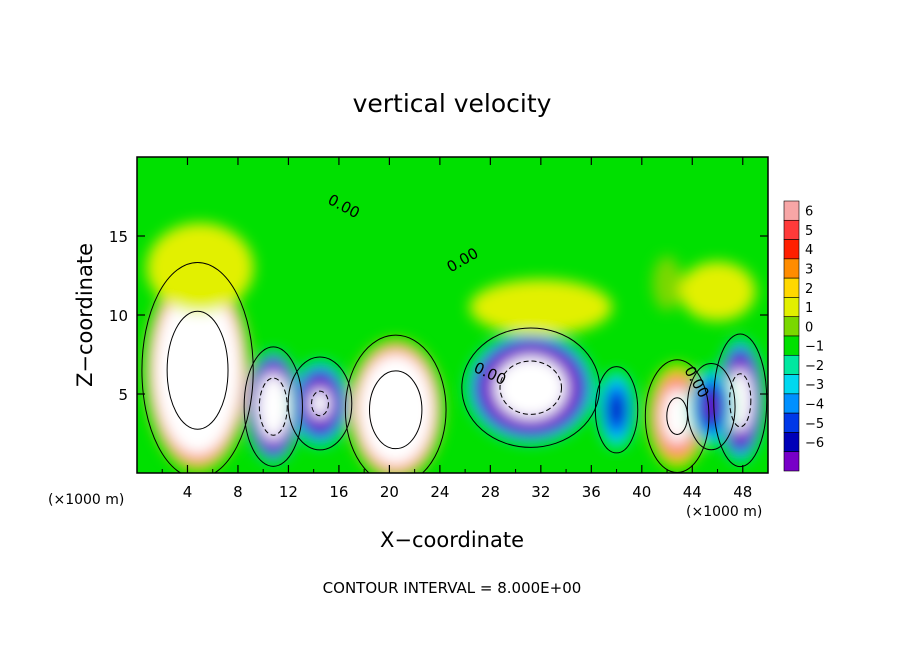 This screenshot has width=904, height=654. What do you see at coordinates (452, 103) in the screenshot?
I see `chart-title: vertical velocity` at bounding box center [452, 103].